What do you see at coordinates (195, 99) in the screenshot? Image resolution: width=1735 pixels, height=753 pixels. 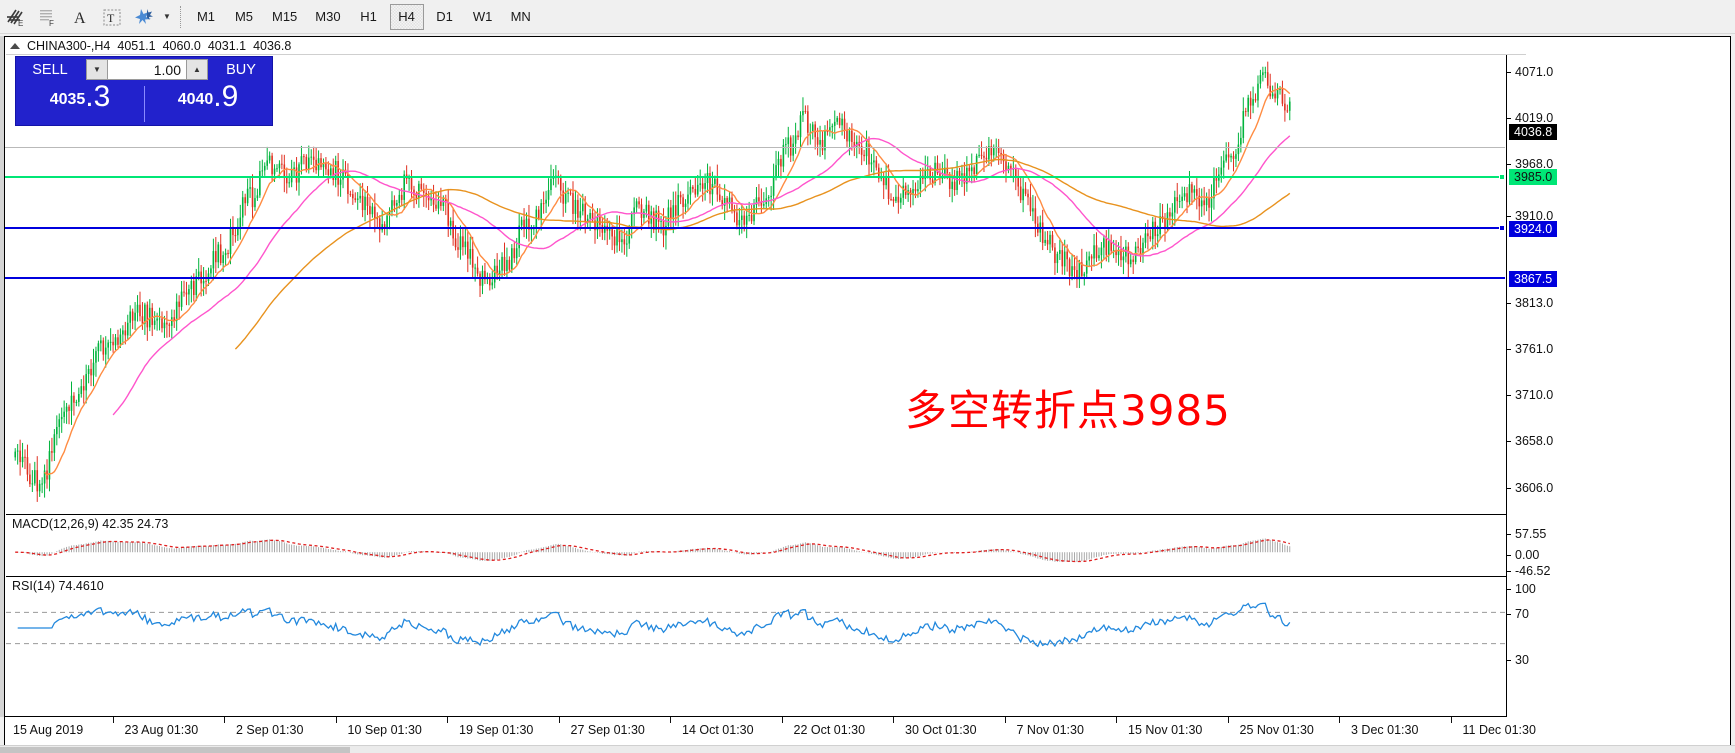 I see `buy-price-integer: 4040` at bounding box center [195, 99].